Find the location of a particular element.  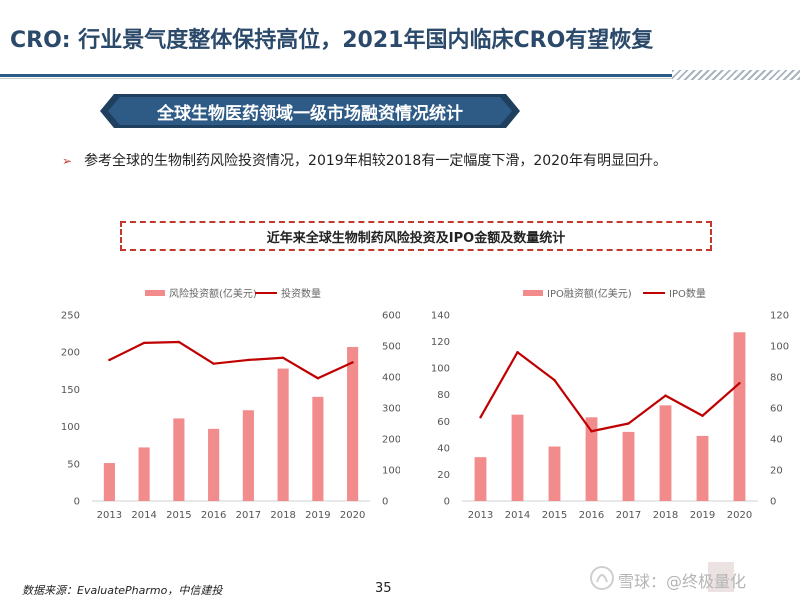

y-left-tick-label: 60 is located at coordinates (443, 422).